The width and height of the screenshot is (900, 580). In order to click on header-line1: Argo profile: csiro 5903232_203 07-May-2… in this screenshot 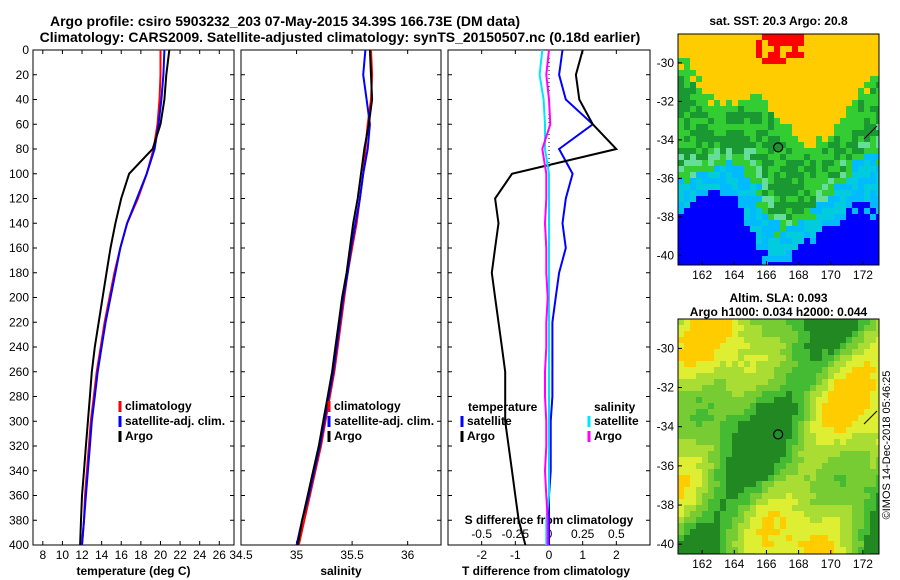, I will do `click(285, 21)`.